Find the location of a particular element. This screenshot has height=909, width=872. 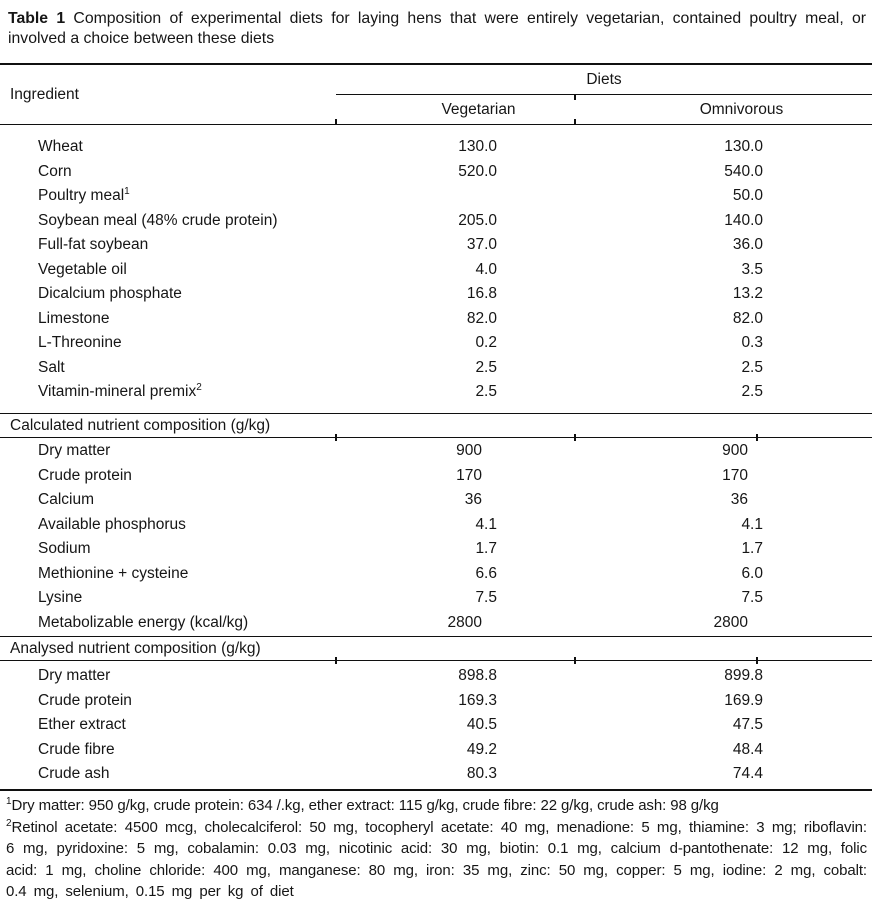

analysed-section-header: Analysed nutrient composition (g/kg) is located at coordinates (436, 650).